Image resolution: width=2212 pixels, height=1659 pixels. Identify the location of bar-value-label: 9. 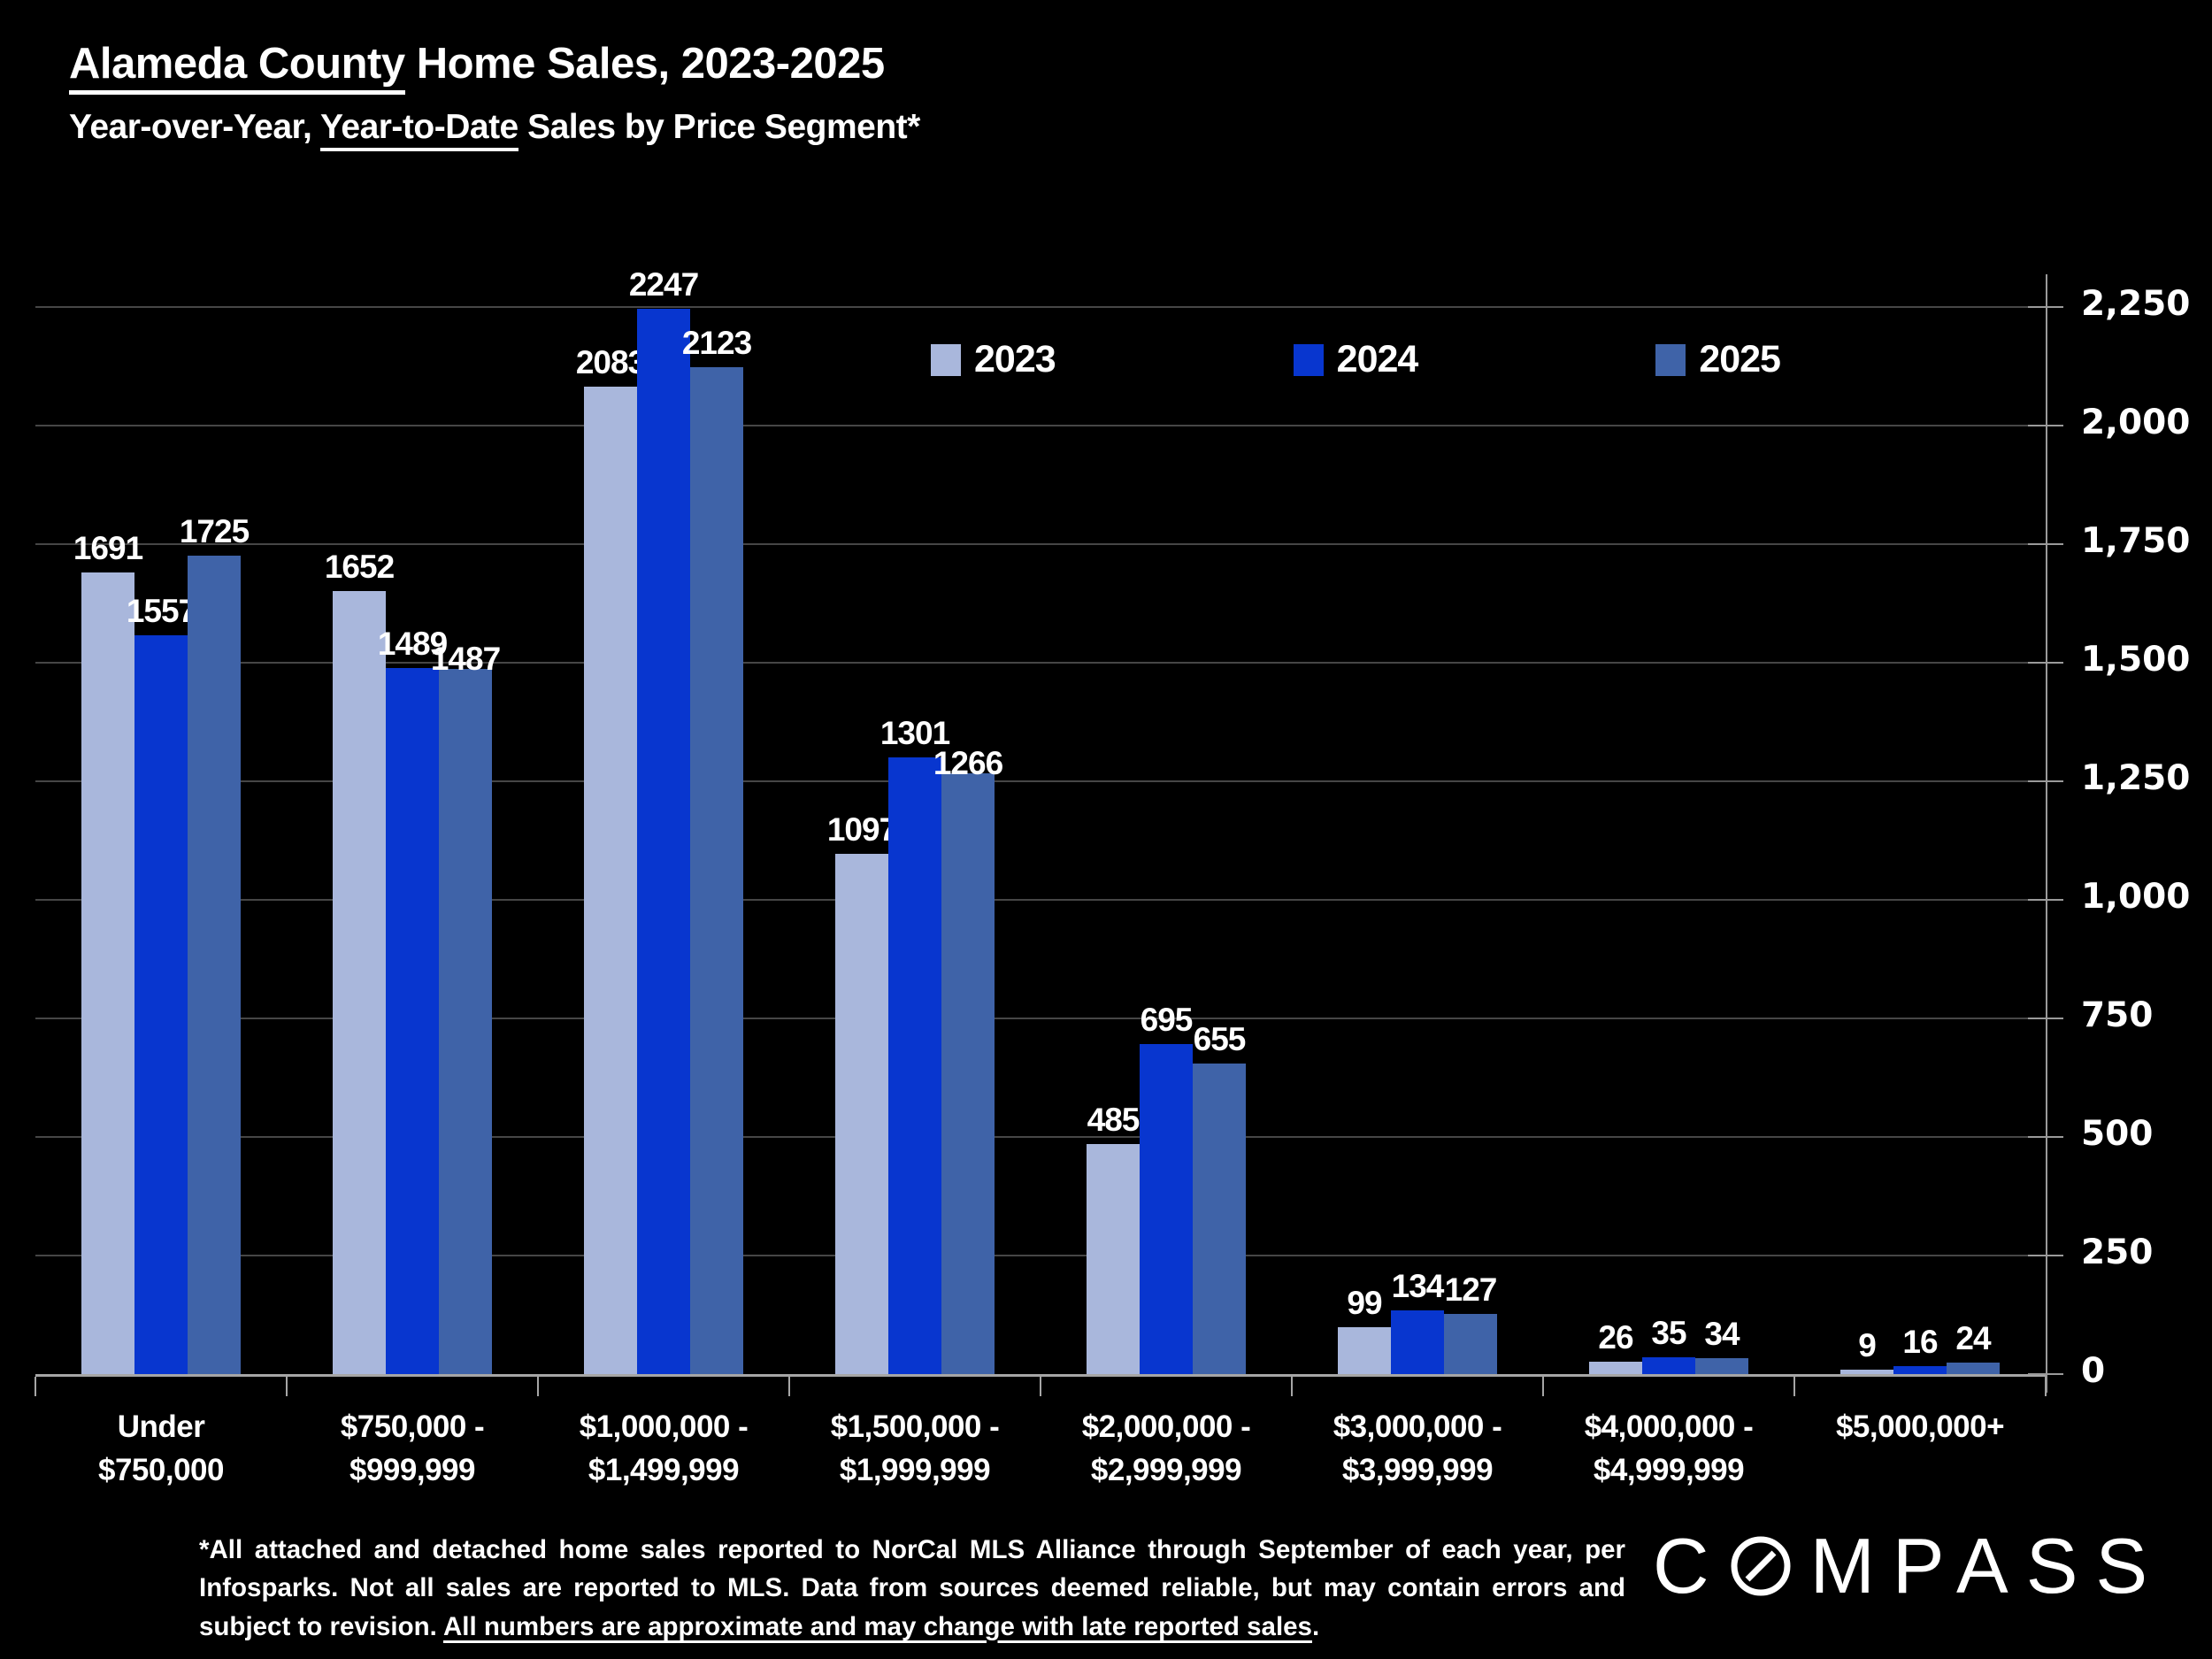
(1868, 1345).